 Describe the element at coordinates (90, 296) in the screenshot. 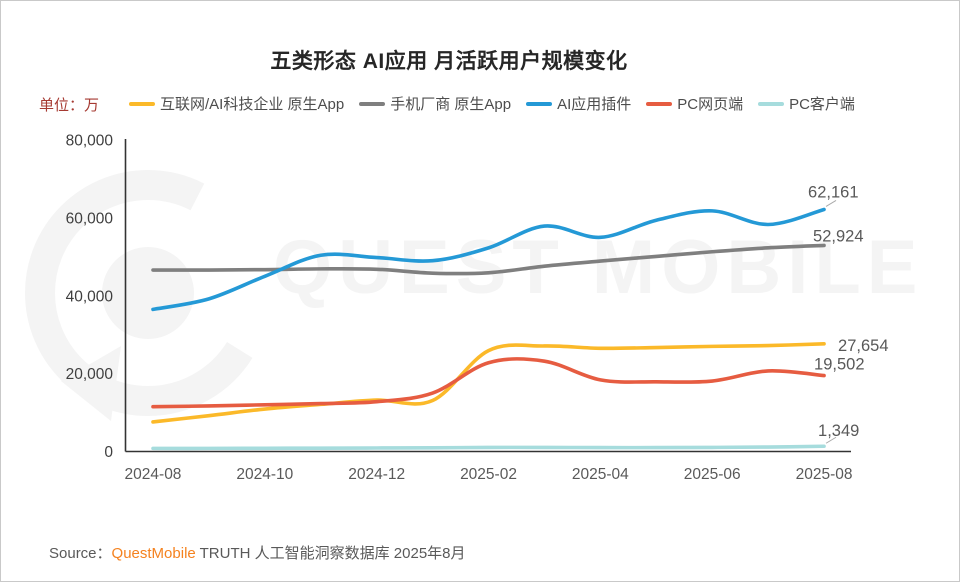

I see `y-tick-label: 40,000` at that location.